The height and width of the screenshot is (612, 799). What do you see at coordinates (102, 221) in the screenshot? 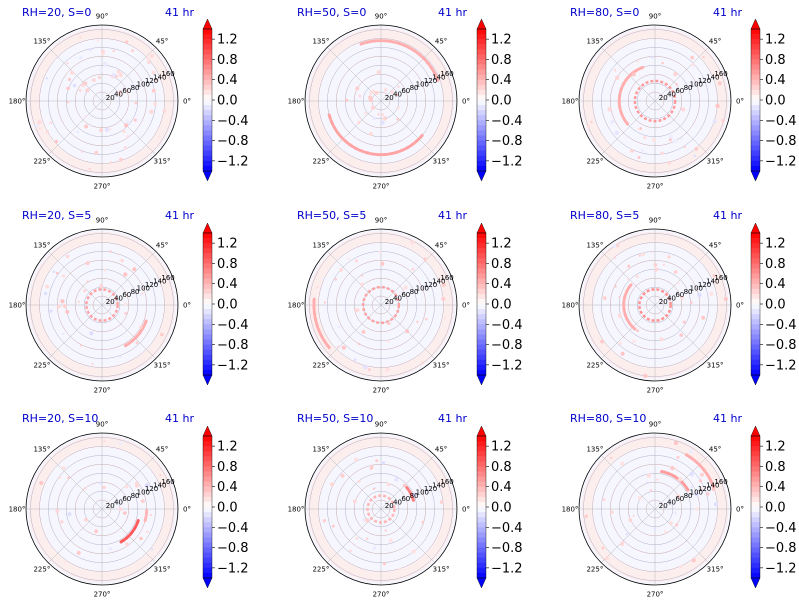
I see `angular-tick-label: 90°` at bounding box center [102, 221].